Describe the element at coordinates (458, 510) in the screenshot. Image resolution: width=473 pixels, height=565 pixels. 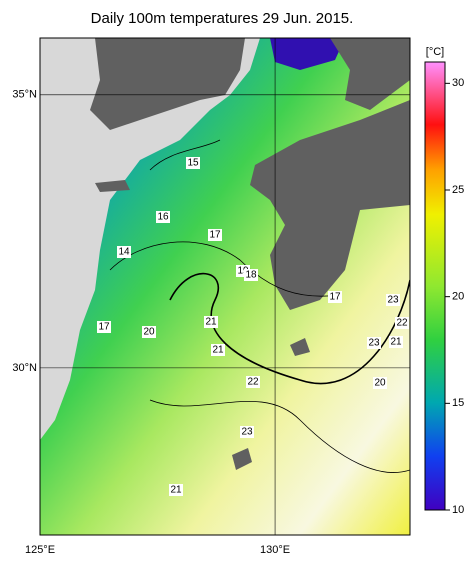
I see `colorbar-tick-label: 10` at that location.